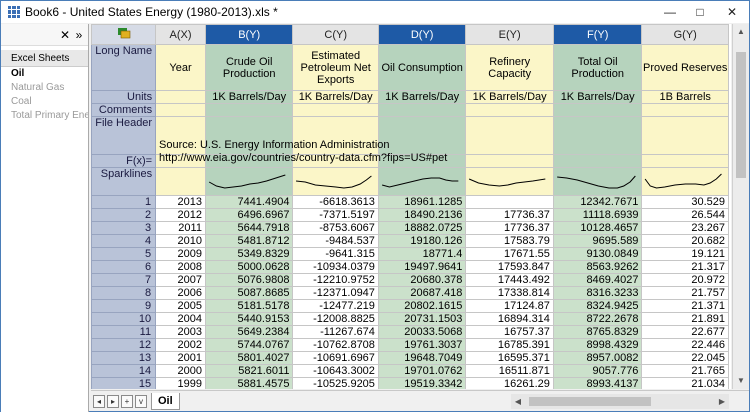 The image size is (750, 412). I want to click on data-cell: 2003, so click(180, 332).